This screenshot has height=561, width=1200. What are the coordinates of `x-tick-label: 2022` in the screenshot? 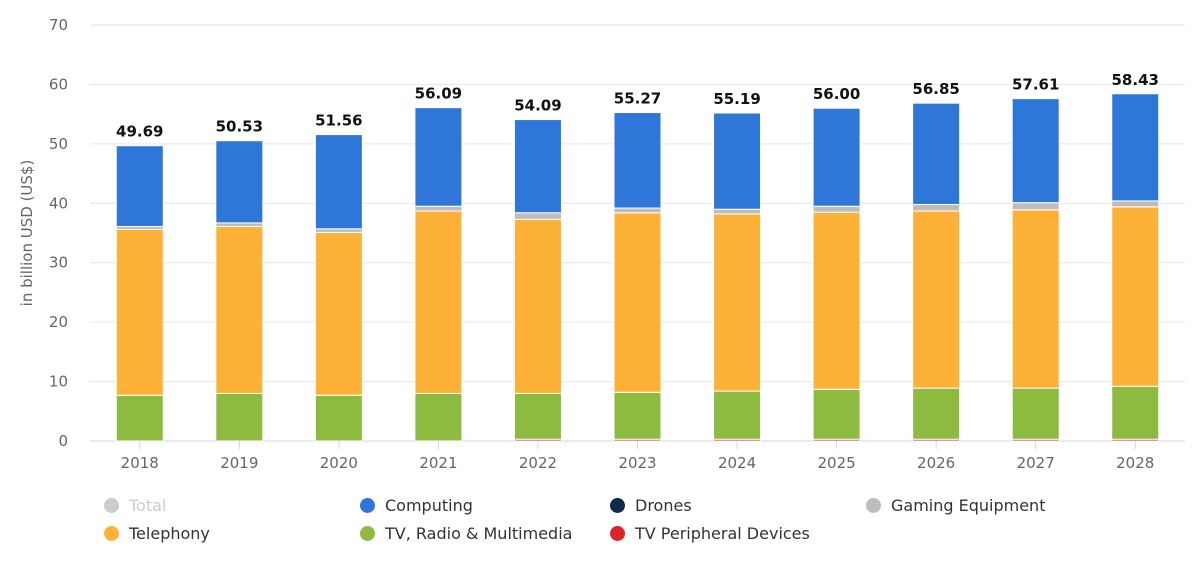 It's located at (538, 463).